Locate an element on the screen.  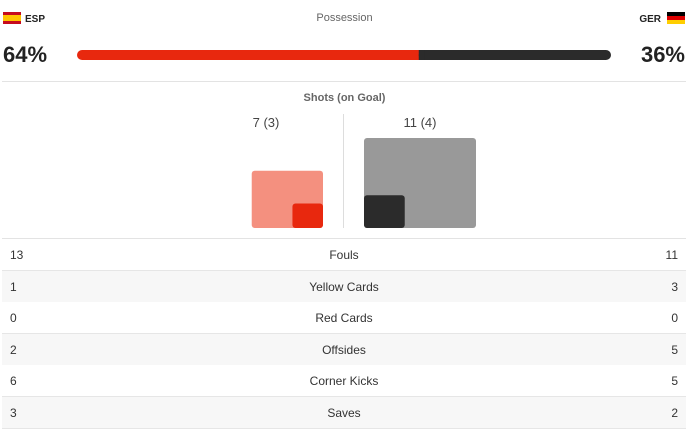
stat-name: Fouls is located at coordinates (344, 255).